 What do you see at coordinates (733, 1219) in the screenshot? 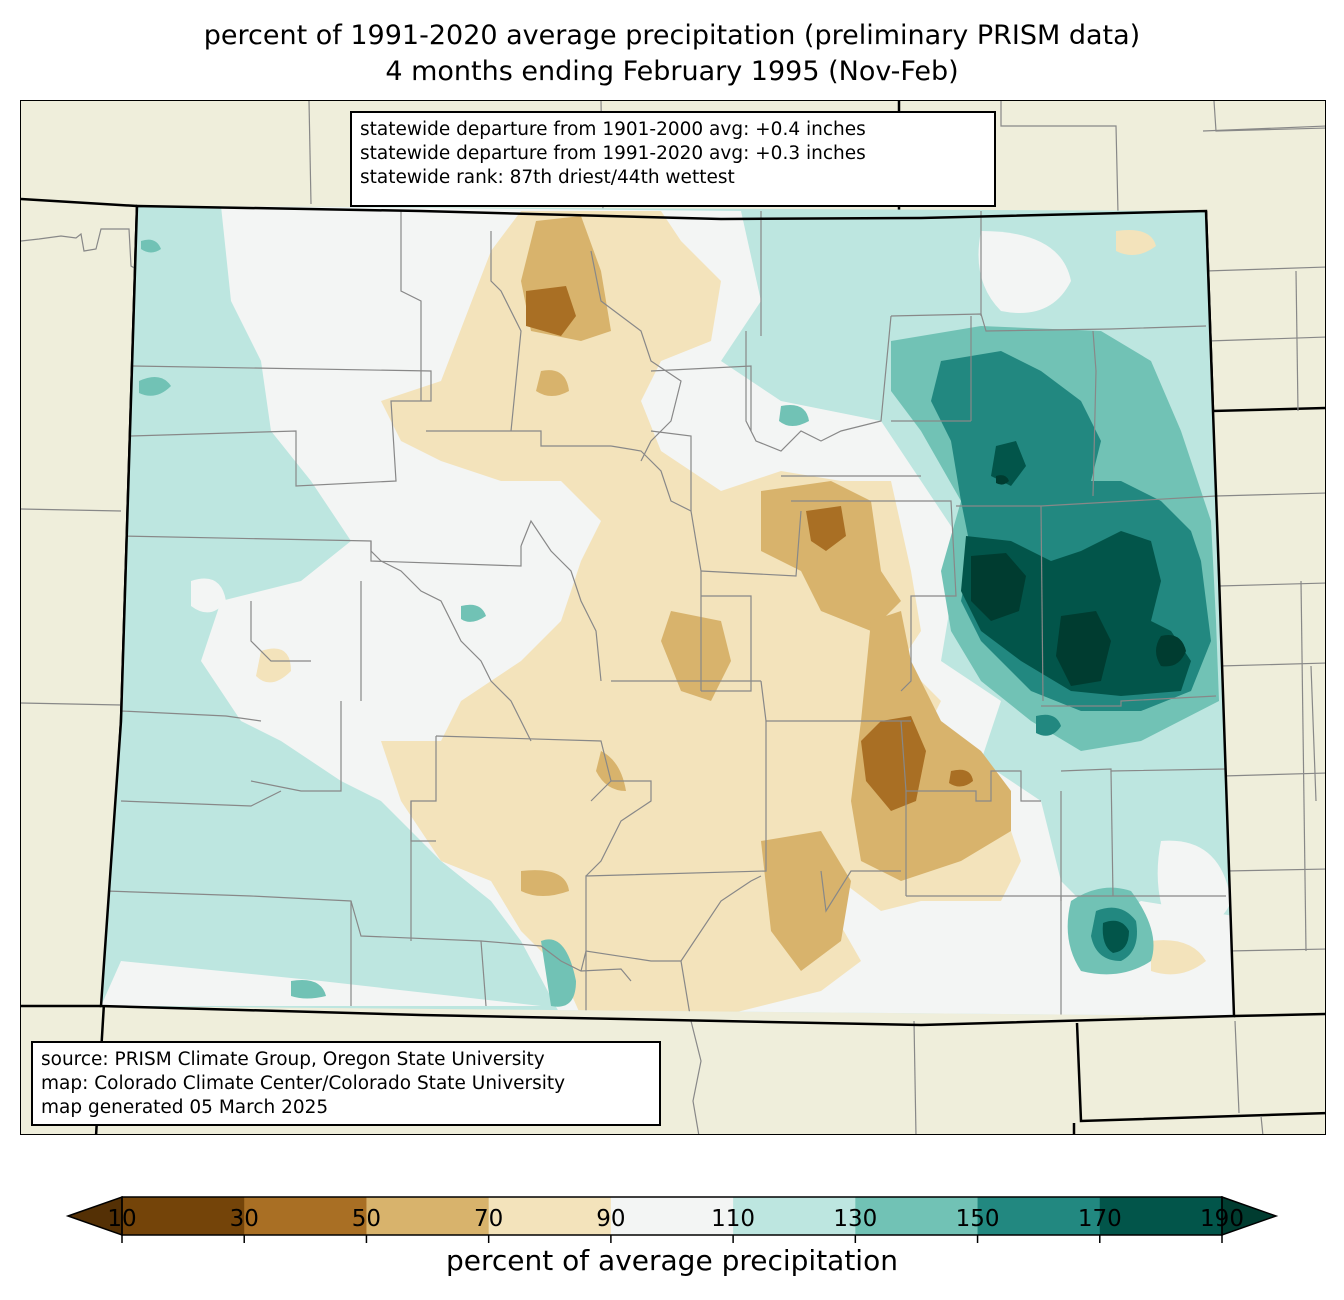
I see `colorbar-tick-label: 110` at bounding box center [733, 1219].